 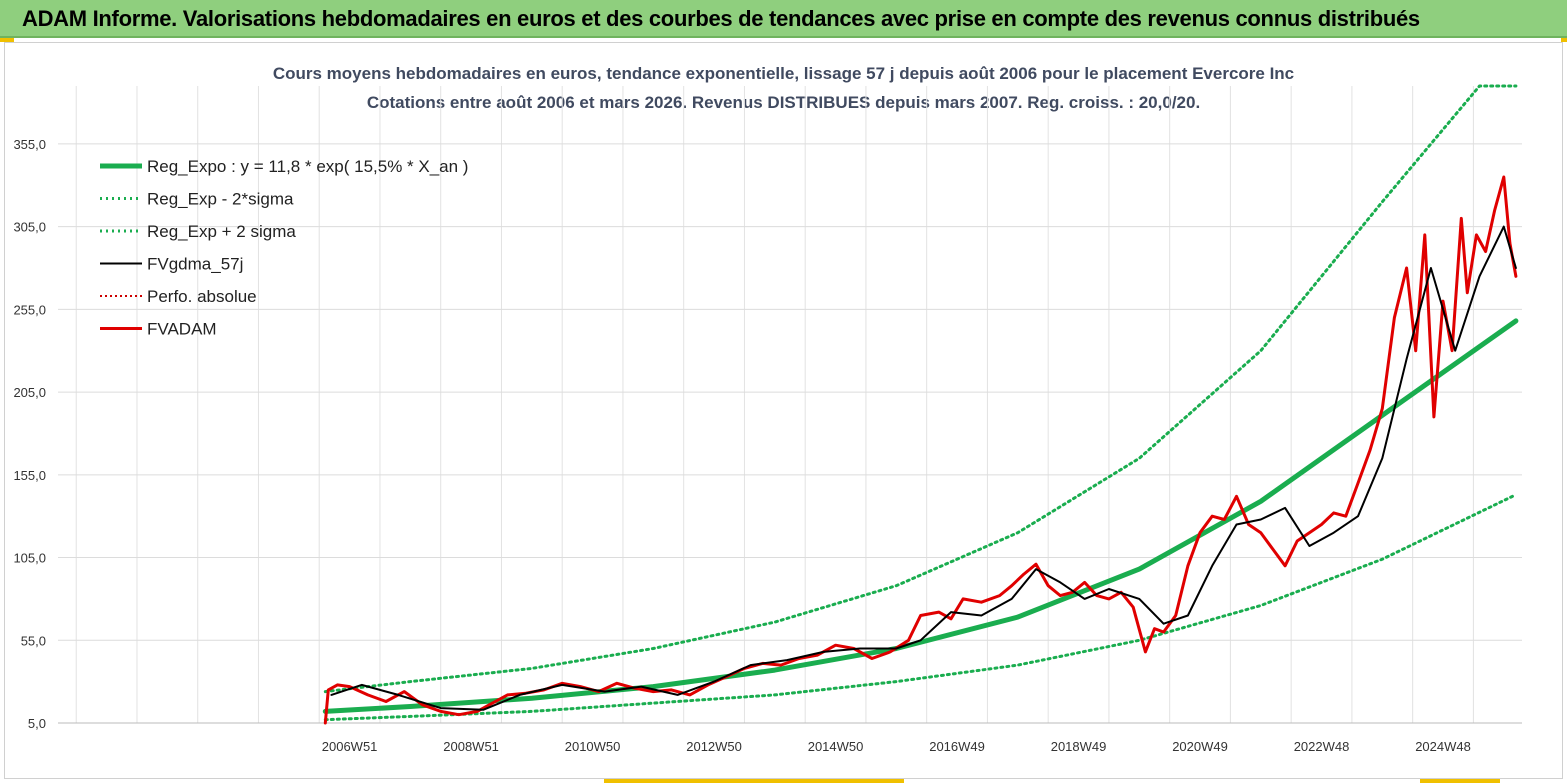 What do you see at coordinates (7, 40) in the screenshot?
I see `accent-strip-left` at bounding box center [7, 40].